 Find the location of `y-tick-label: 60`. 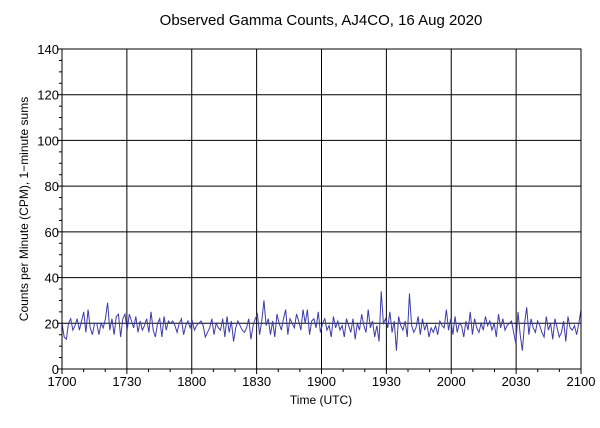

y-tick-label: 60 is located at coordinates (52, 232).